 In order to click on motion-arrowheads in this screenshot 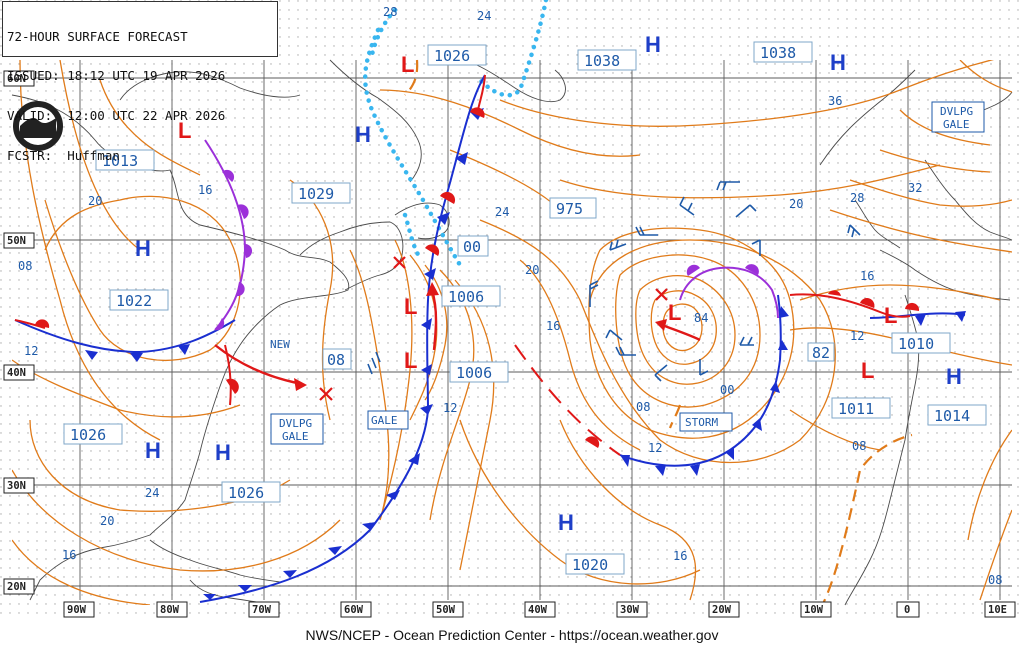, I will do `click(480, 336)`.